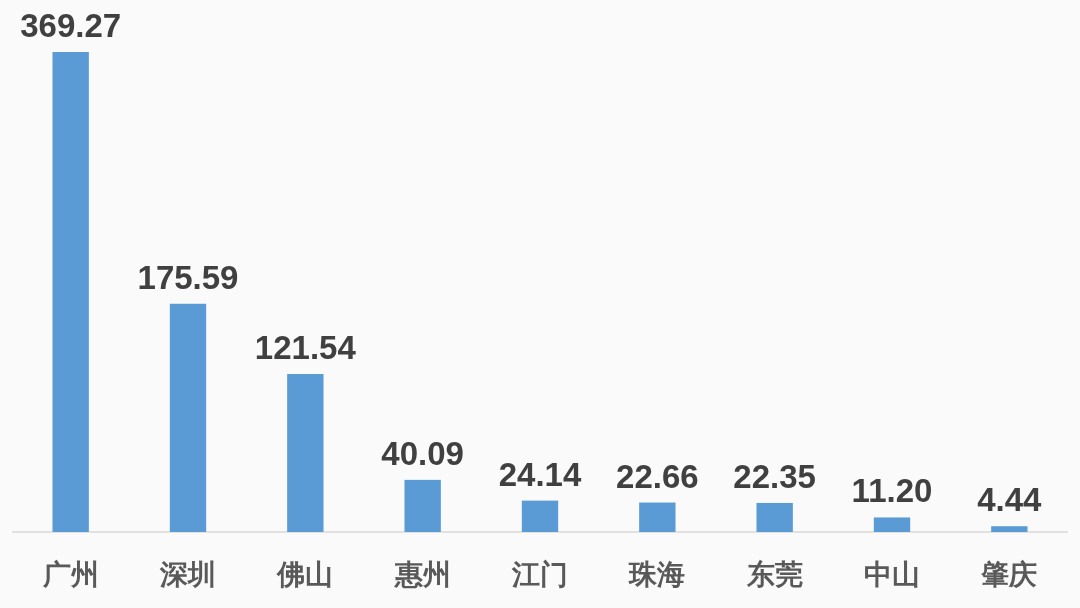  I want to click on x-tick-label: 广州, so click(70, 574).